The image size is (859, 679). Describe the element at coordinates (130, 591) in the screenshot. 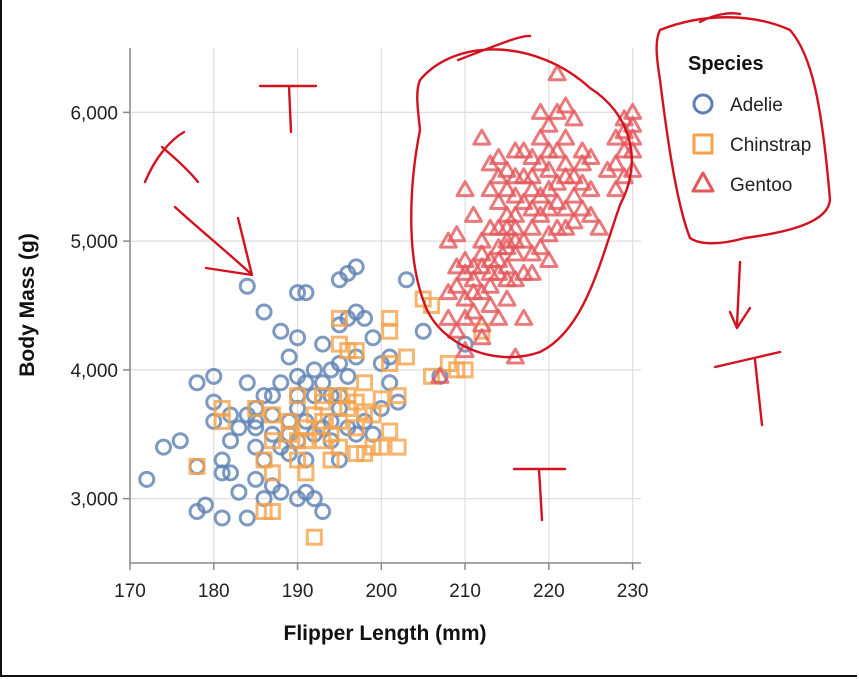

I see `x-tick-label: 170` at that location.